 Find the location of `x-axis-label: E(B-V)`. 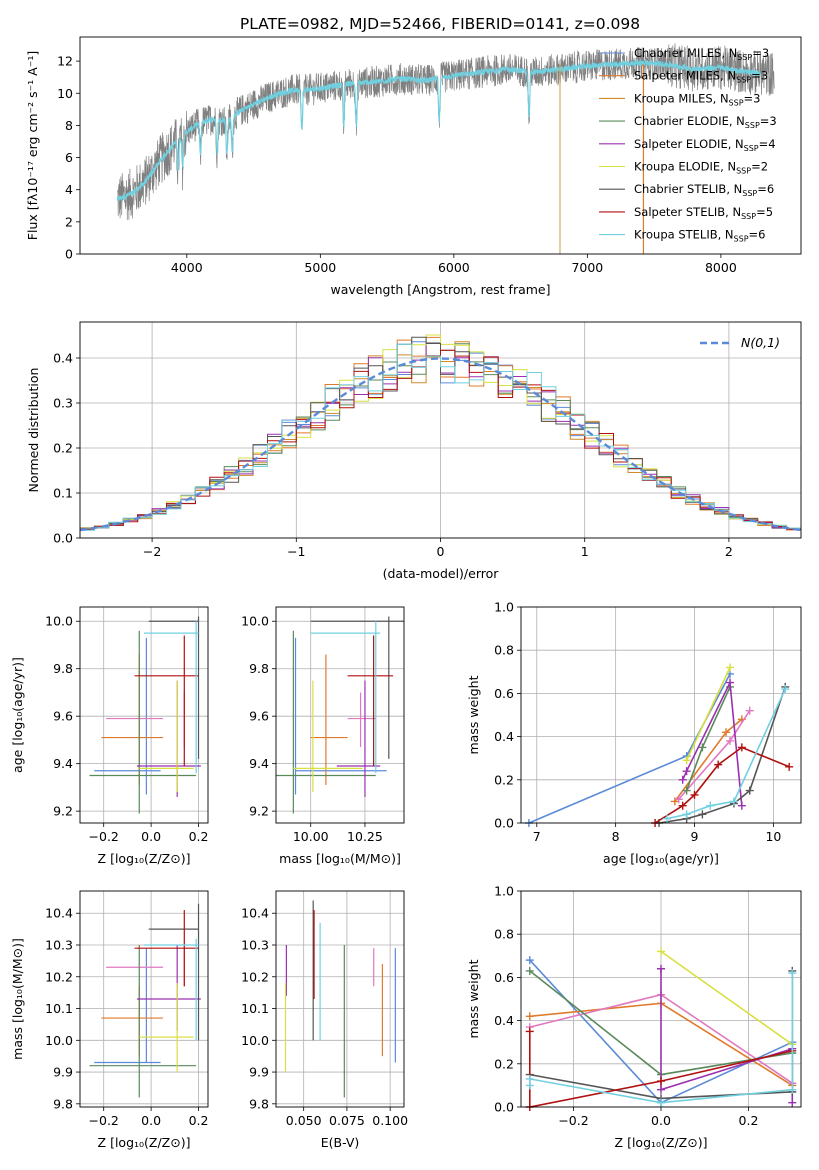

x-axis-label: E(B-V) is located at coordinates (340, 1142).